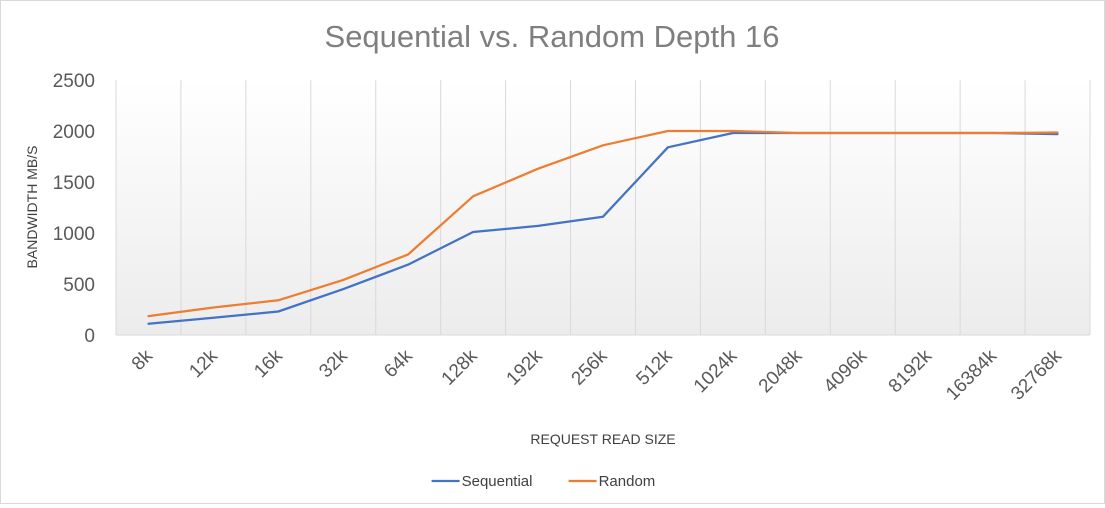  What do you see at coordinates (74, 81) in the screenshot?
I see `y-tick-label: 2500` at bounding box center [74, 81].